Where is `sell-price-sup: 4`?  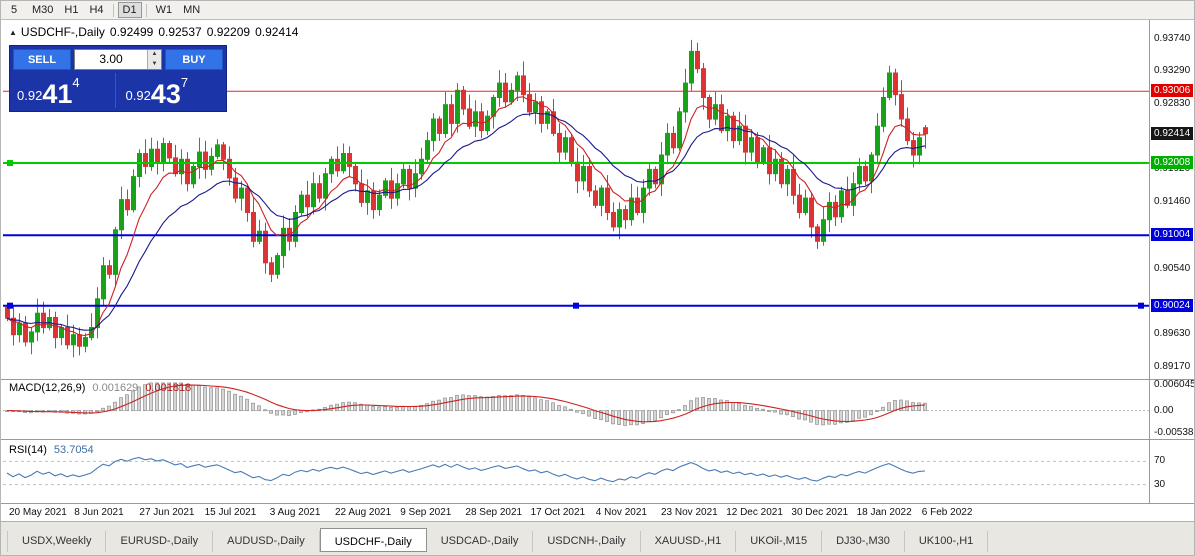 sell-price-sup: 4 is located at coordinates (76, 82).